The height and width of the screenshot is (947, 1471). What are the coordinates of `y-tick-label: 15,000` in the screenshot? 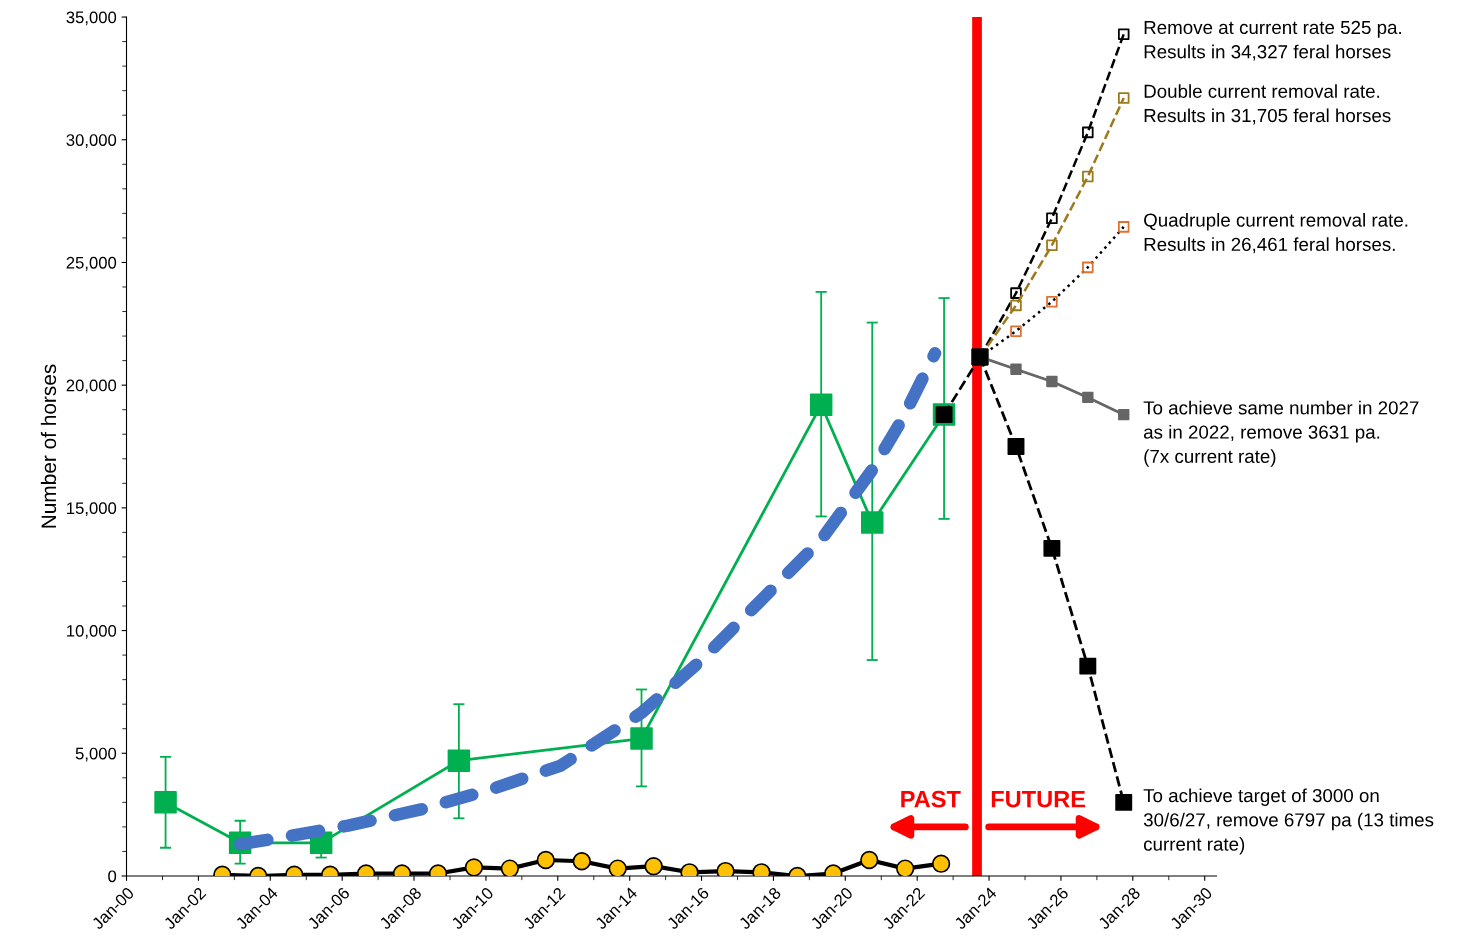 It's located at (92, 509).